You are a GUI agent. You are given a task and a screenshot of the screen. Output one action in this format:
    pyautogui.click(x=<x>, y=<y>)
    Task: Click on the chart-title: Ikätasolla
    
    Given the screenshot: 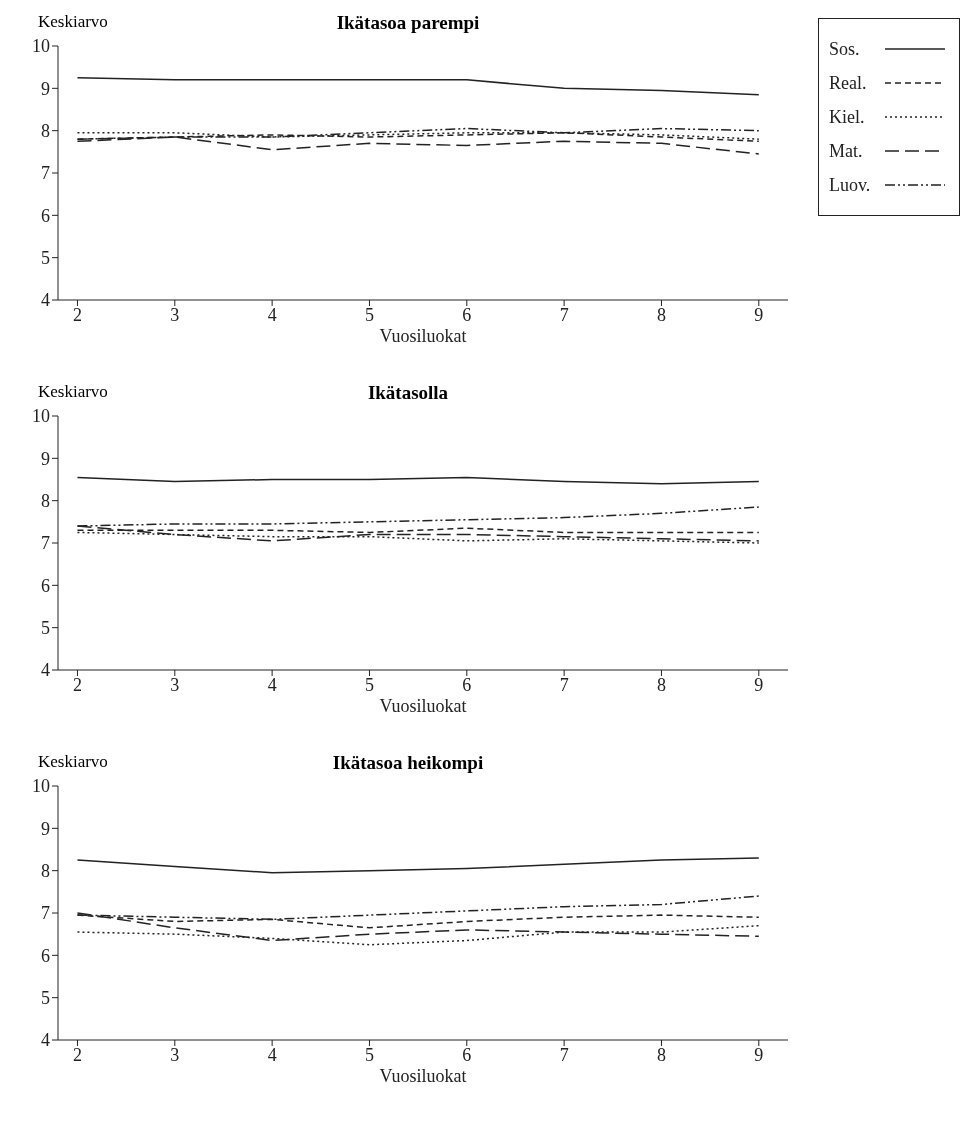 What is the action you would take?
    pyautogui.click(x=408, y=392)
    